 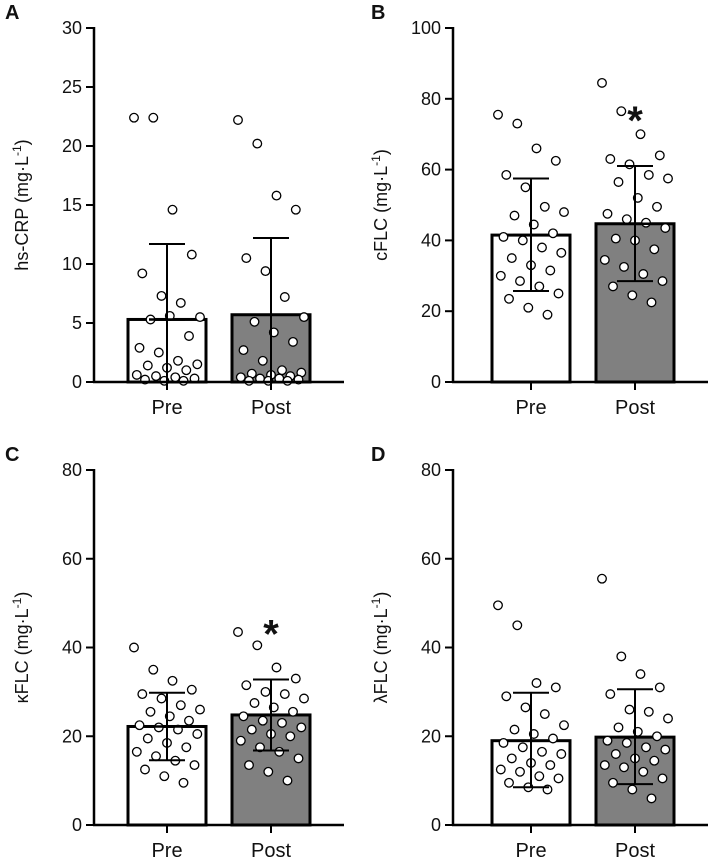 What do you see at coordinates (376, 602) in the screenshot?
I see `y-axis-label-superscript: -1` at bounding box center [376, 602].